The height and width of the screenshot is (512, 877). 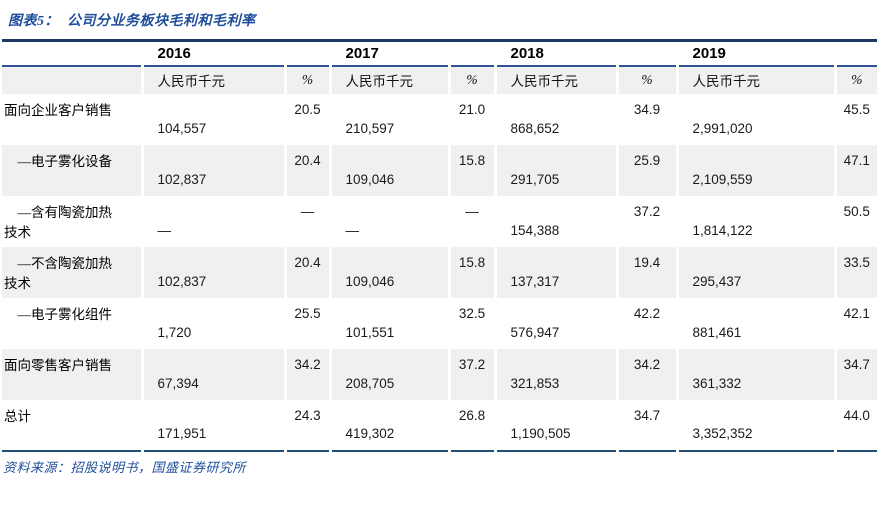 What do you see at coordinates (388, 119) in the screenshot?
I see `value-2017: 210,597` at bounding box center [388, 119].